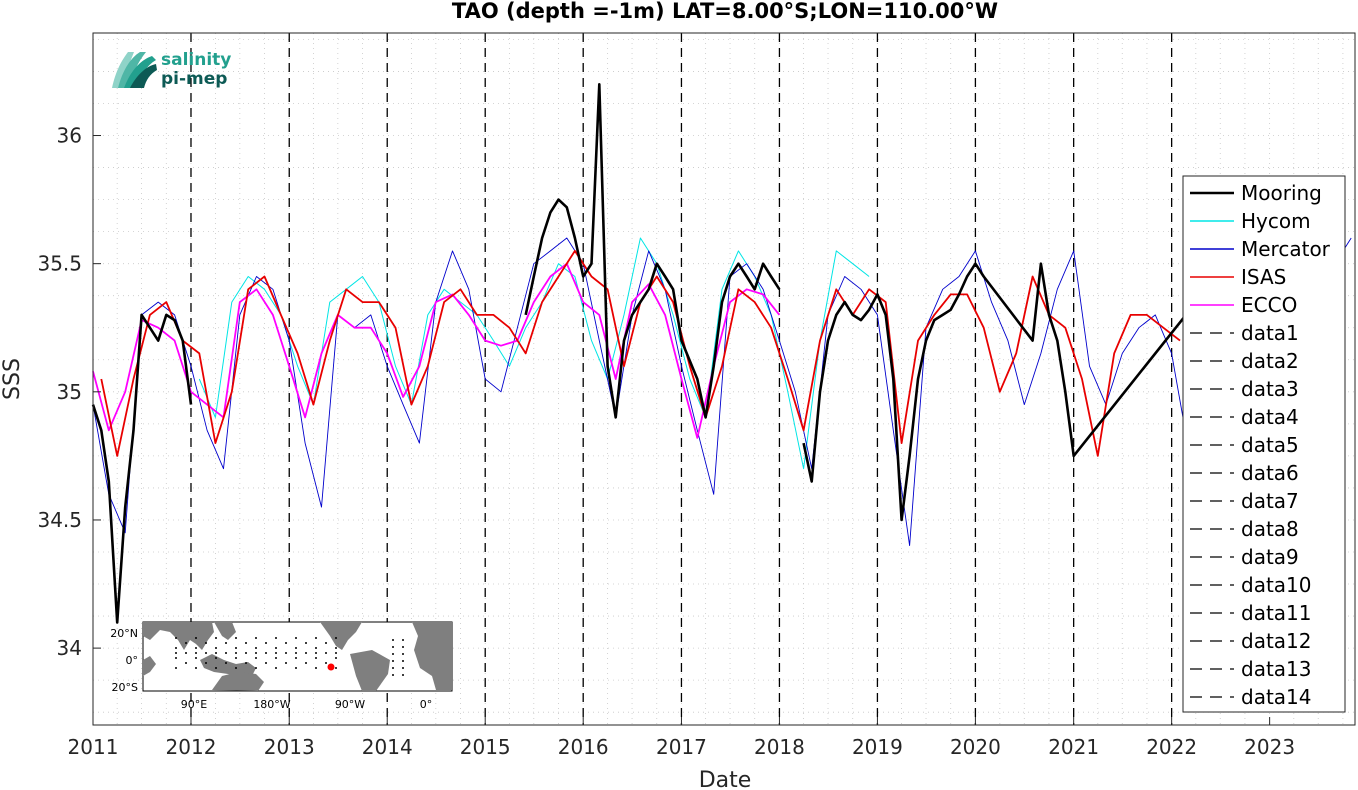 This screenshot has height=790, width=1358. Describe the element at coordinates (1270, 417) in the screenshot. I see `legend-label: data4` at that location.